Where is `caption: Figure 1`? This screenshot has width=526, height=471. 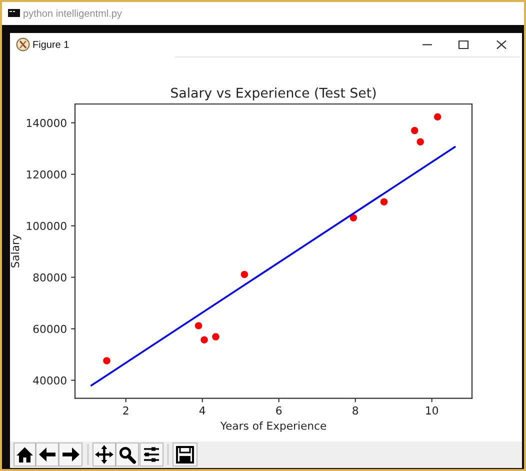
caption: Figure 1 is located at coordinates (51, 45).